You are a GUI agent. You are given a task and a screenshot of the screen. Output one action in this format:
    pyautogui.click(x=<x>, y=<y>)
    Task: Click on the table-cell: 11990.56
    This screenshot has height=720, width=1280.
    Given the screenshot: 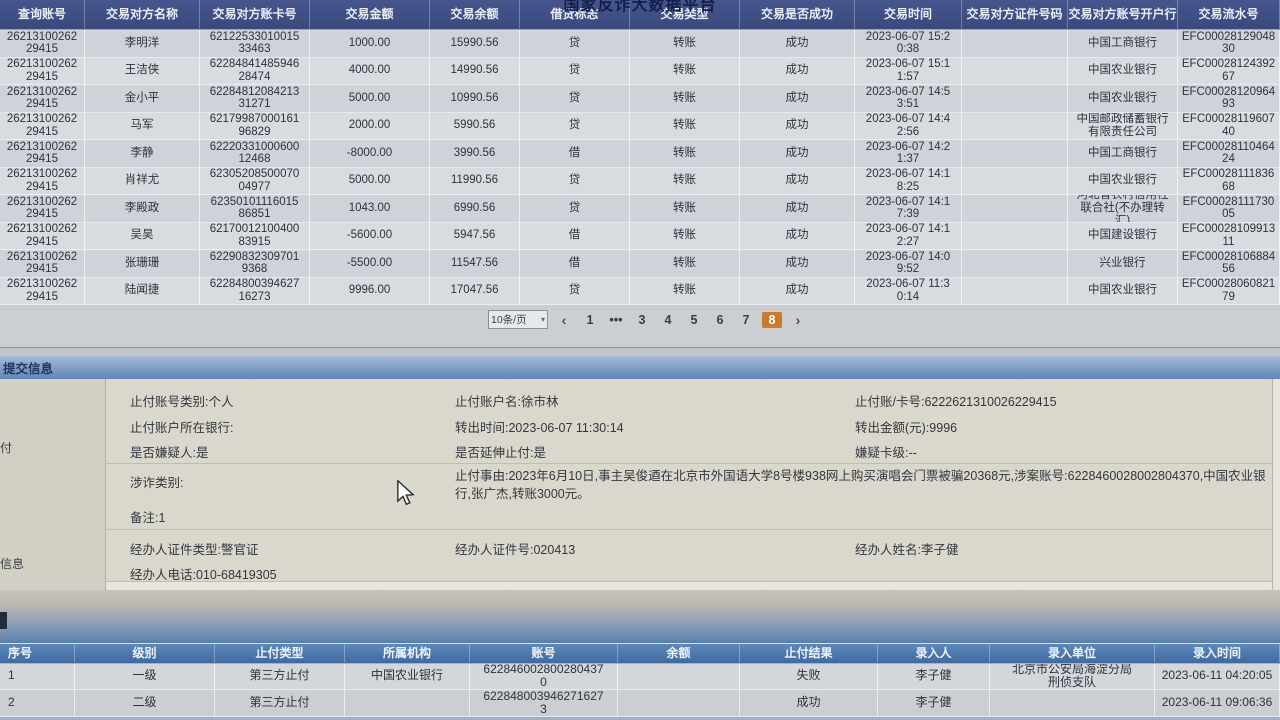 What is the action you would take?
    pyautogui.click(x=475, y=181)
    